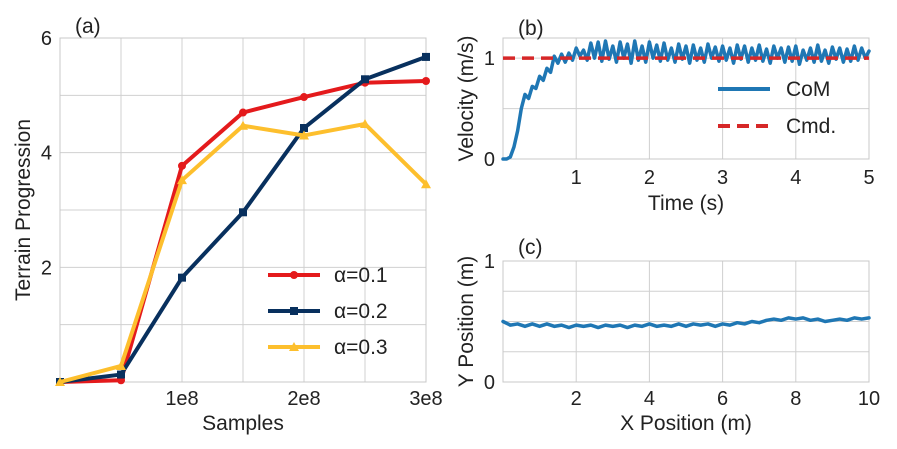 The height and width of the screenshot is (449, 897). What do you see at coordinates (328, 311) in the screenshot?
I see `panel-a-legend: α=0.1 α=0.2 α=0.3` at bounding box center [328, 311].